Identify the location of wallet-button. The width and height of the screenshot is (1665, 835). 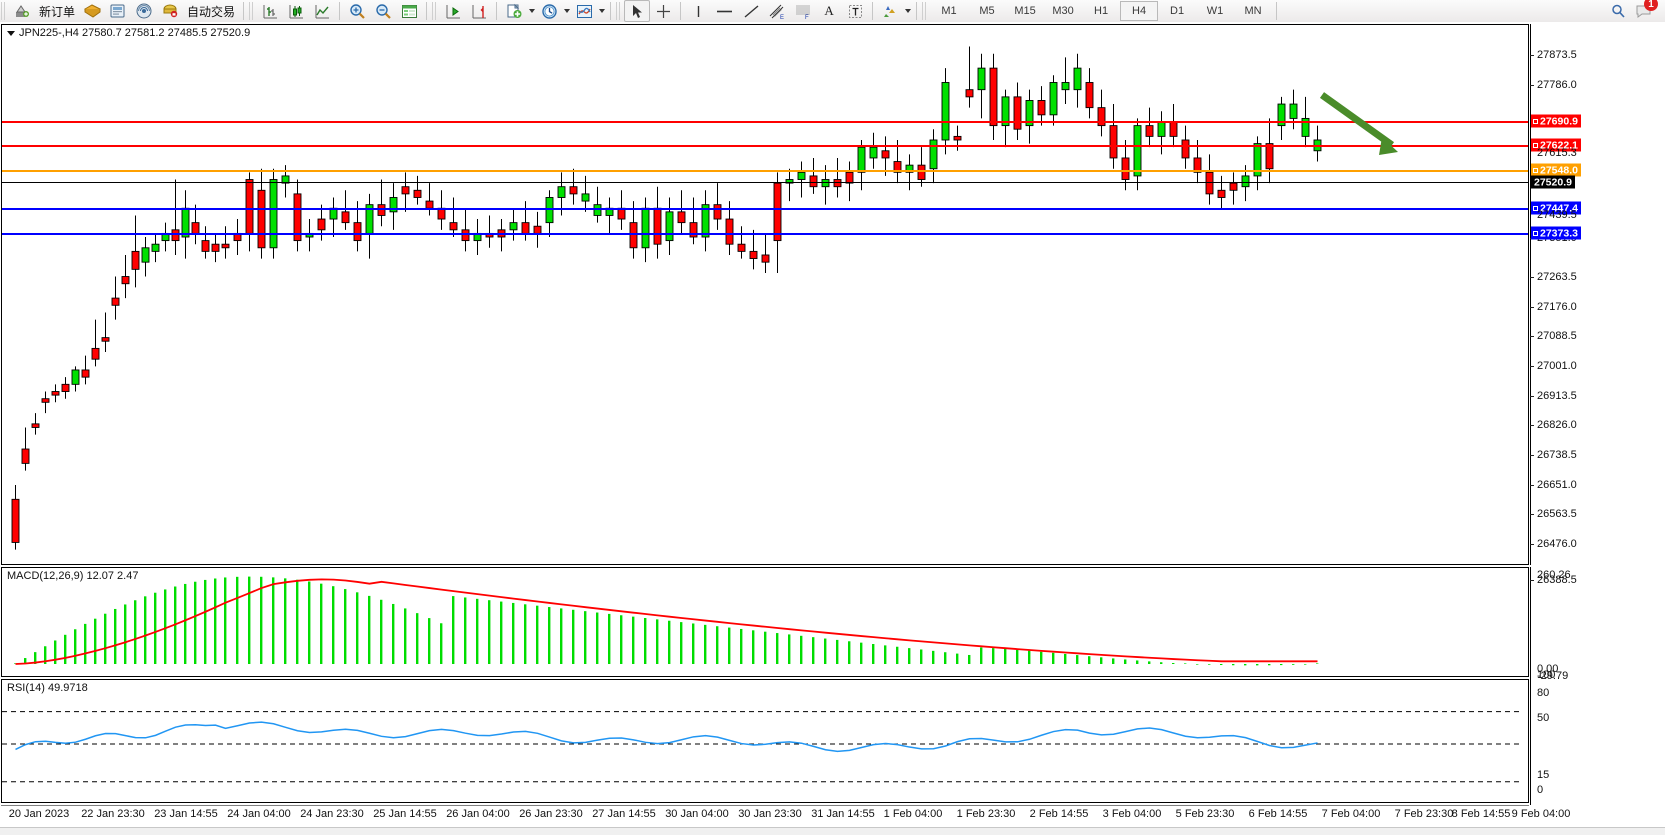
(92, 11).